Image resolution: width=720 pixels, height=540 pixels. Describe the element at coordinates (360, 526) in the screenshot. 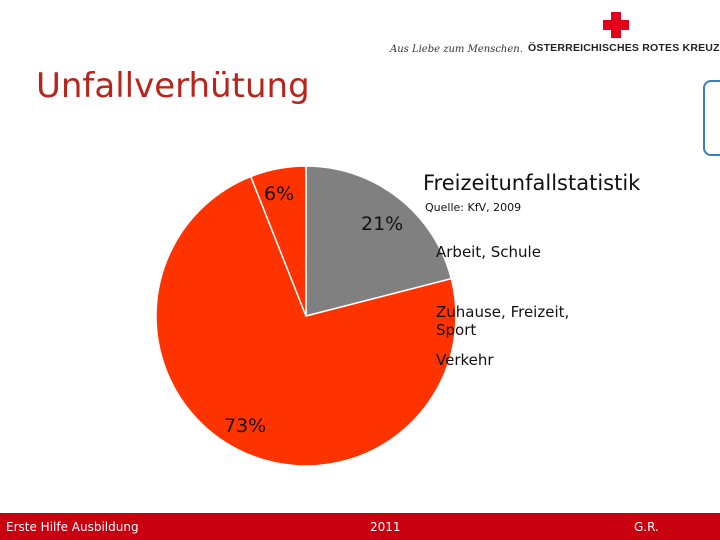

I see `footer-bar: Erste Hilfe Ausbildung 2011 G.R.` at that location.